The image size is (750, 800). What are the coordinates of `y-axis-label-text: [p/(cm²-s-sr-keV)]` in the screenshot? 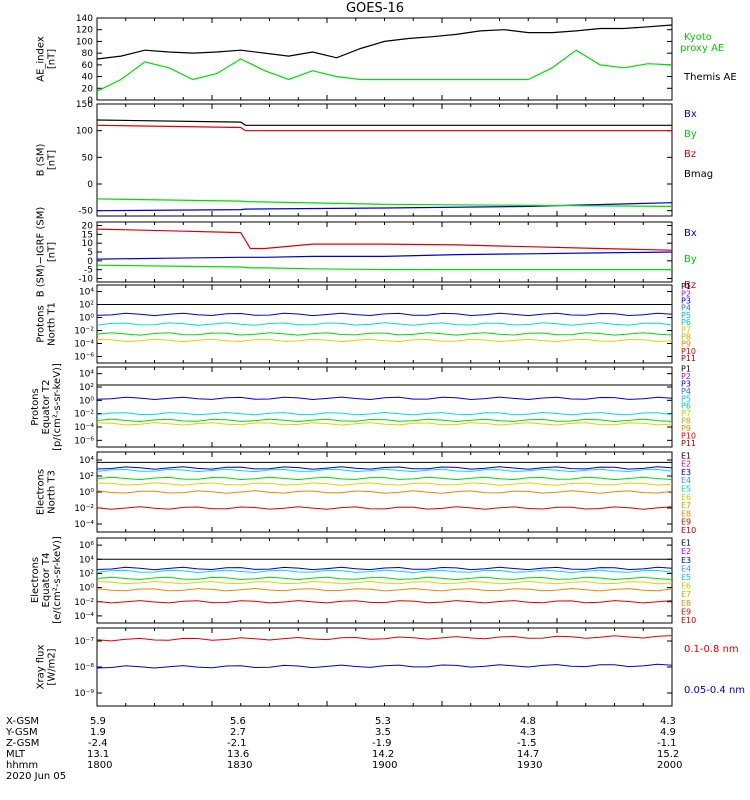 It's located at (57, 407).